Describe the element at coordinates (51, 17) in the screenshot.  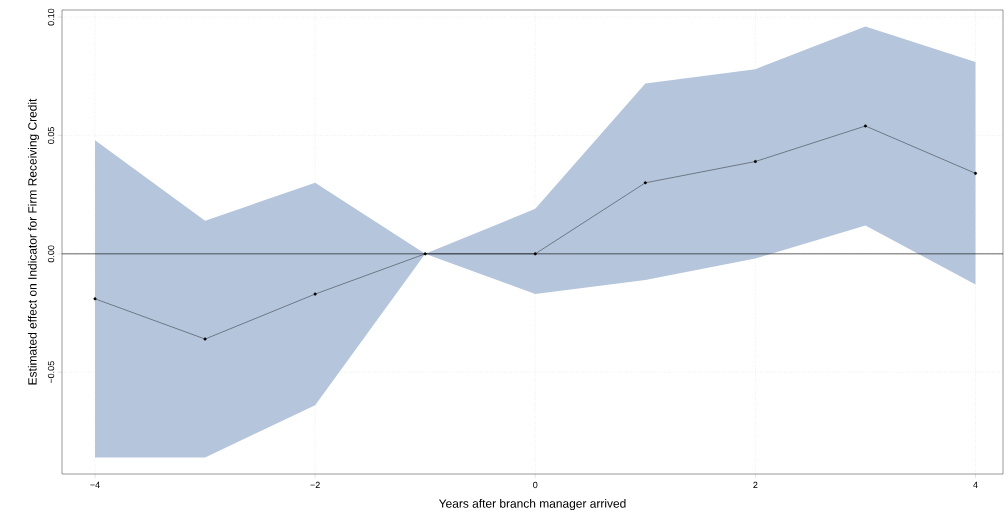
I see `y-tick-label: 0.10` at that location.